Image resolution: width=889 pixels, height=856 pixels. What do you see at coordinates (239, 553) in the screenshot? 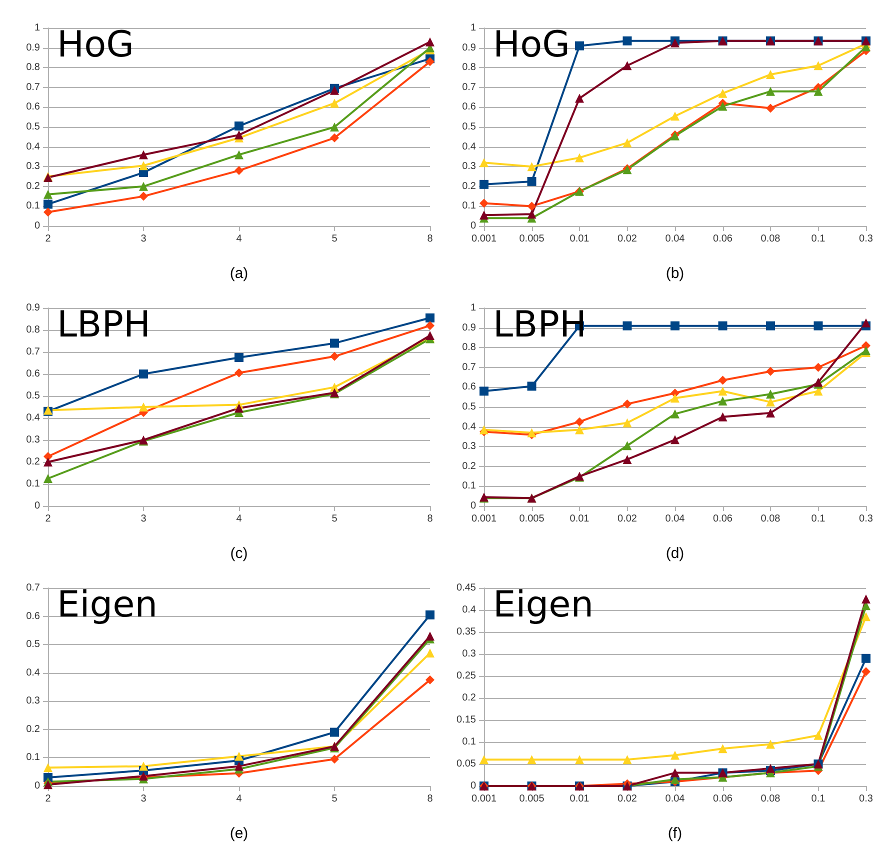
I see `x-axis-title: (c)` at bounding box center [239, 553].